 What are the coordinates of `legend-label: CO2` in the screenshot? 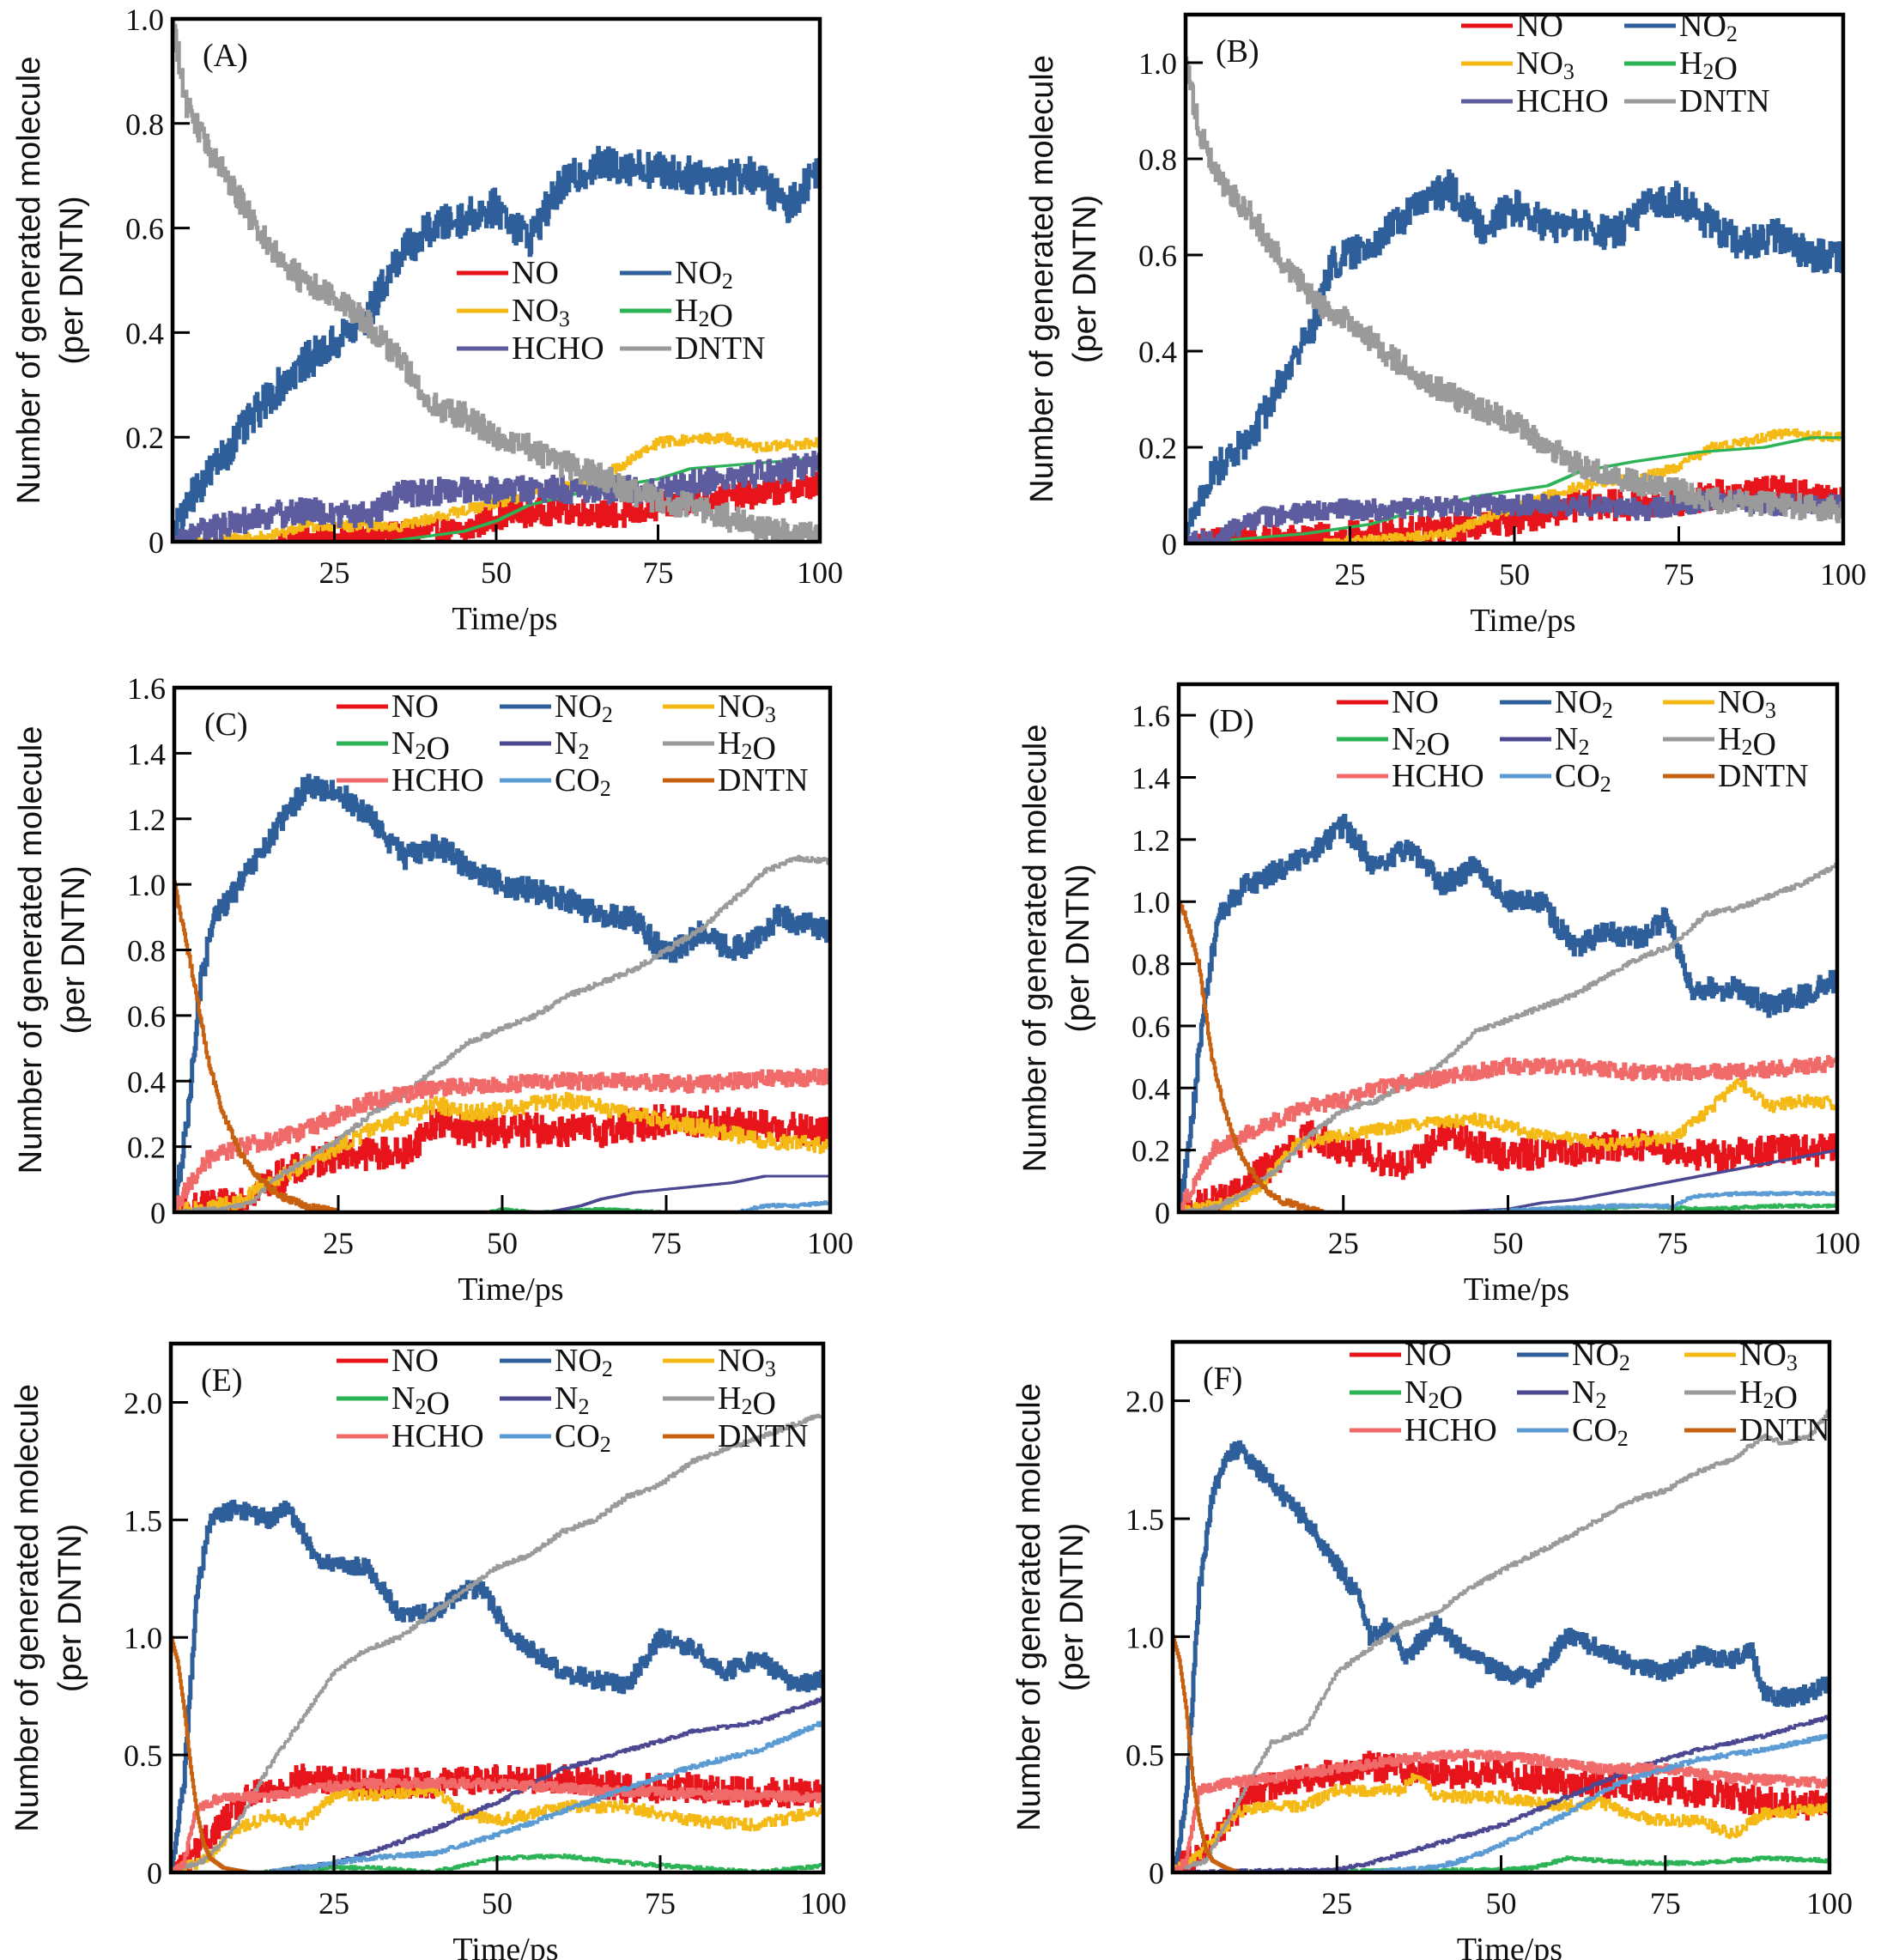 It's located at (583, 781).